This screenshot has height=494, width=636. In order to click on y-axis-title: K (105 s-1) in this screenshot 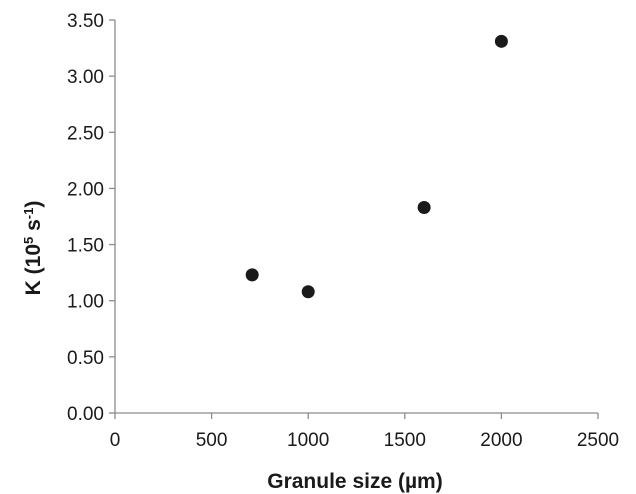, I will do `click(33, 248)`.